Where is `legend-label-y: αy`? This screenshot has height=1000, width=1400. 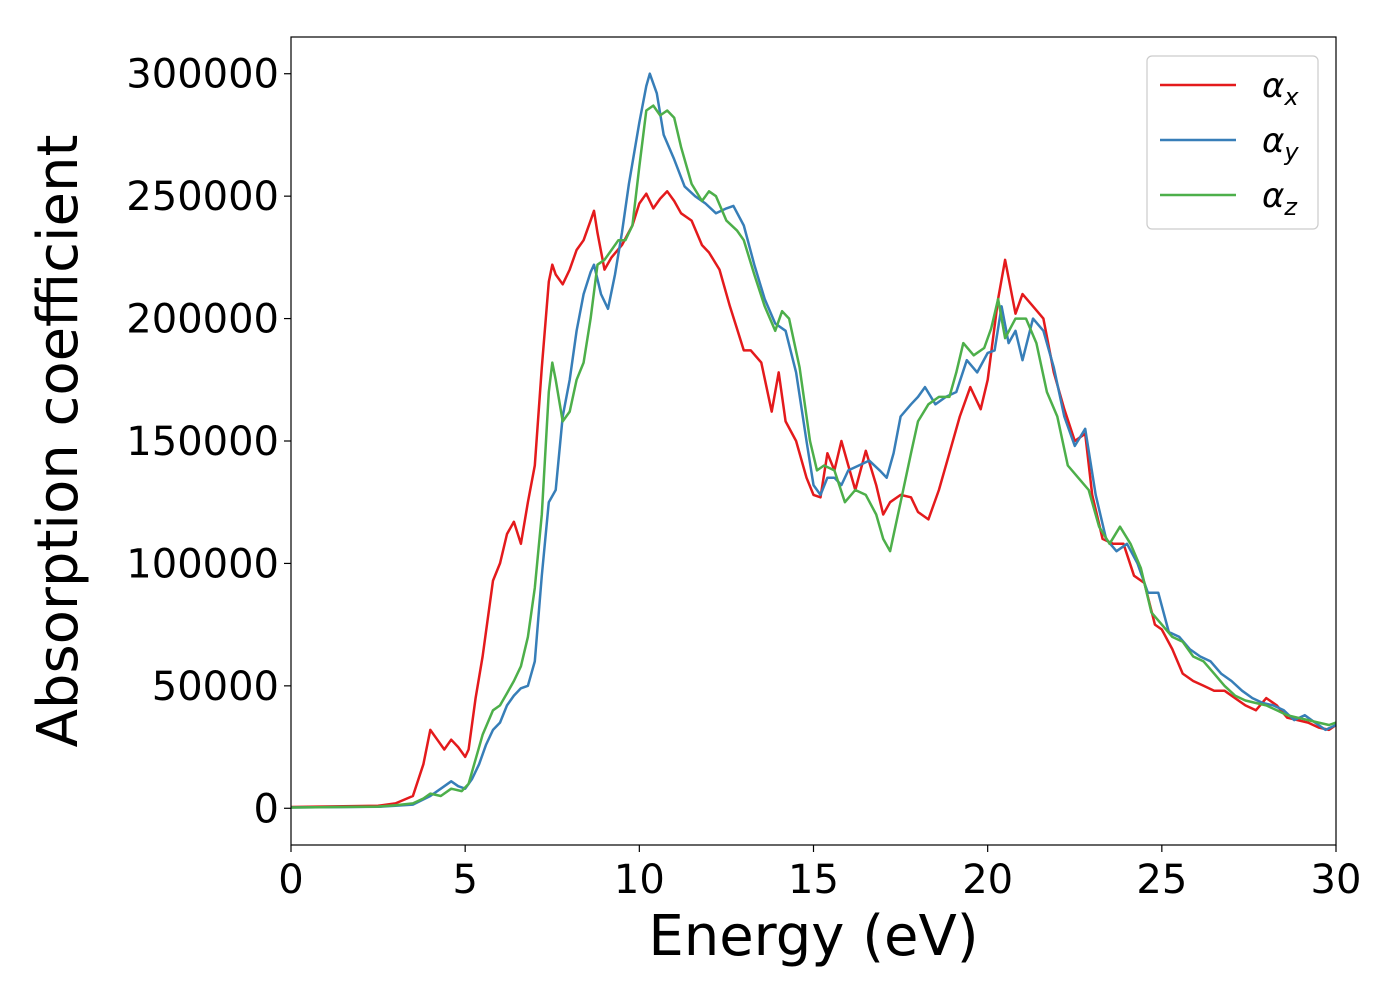
legend-label-y: αy is located at coordinates (1280, 143).